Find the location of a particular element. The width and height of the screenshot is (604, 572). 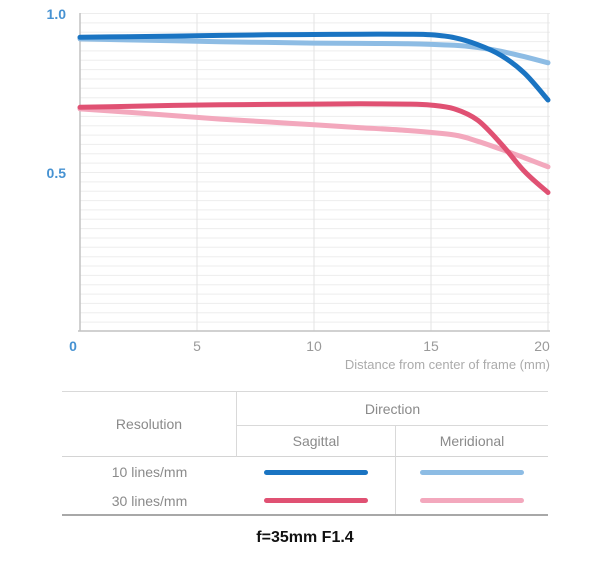

legend-direction-header: Direction is located at coordinates (392, 409).